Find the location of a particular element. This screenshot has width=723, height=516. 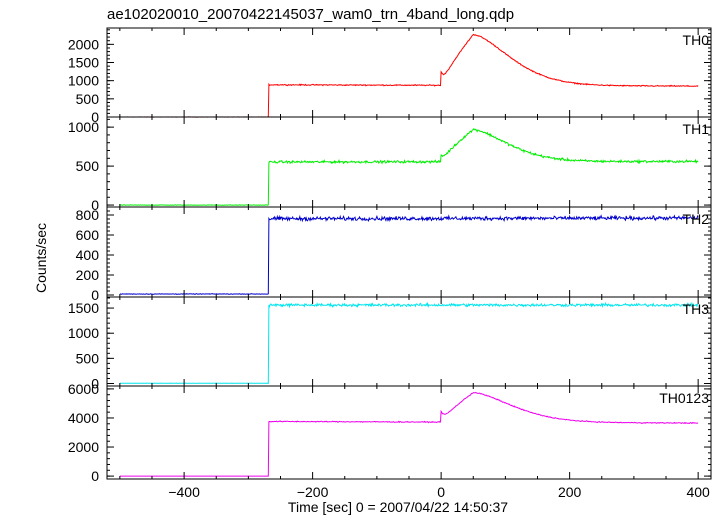

panel-label-th3: TH3 is located at coordinates (696, 309).